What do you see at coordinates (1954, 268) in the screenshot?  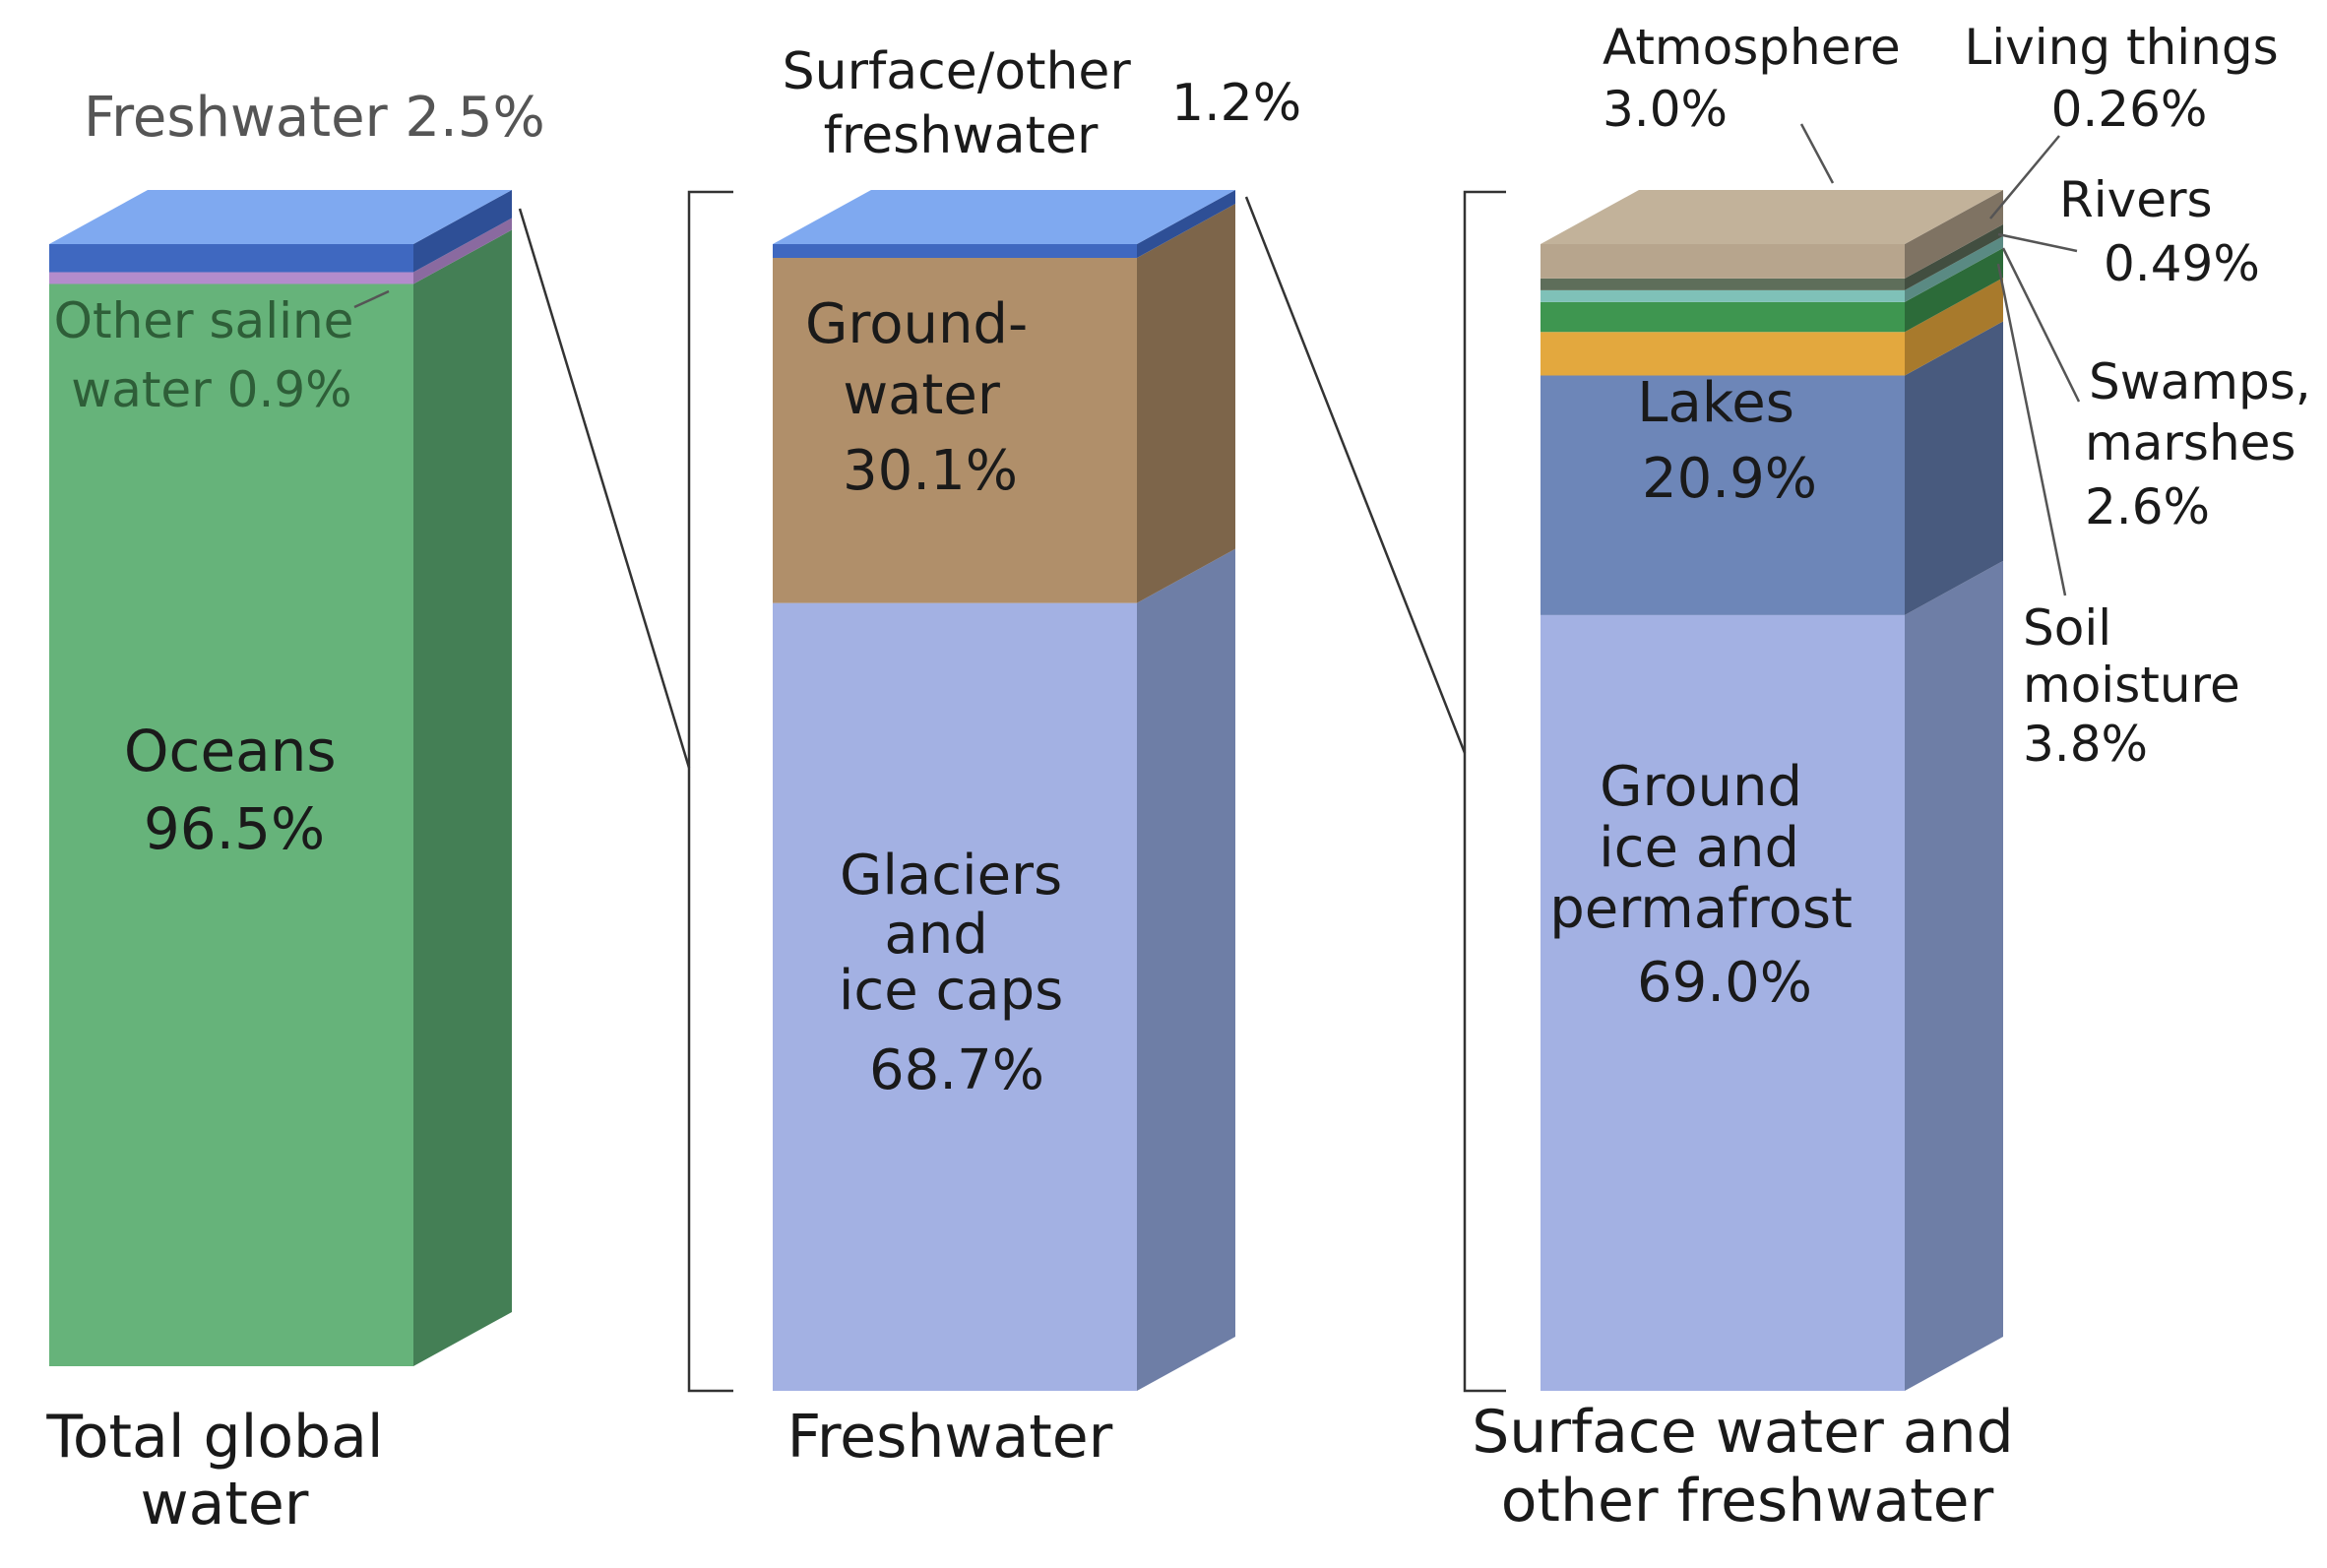 I see `bar3-side-rivers` at bounding box center [1954, 268].